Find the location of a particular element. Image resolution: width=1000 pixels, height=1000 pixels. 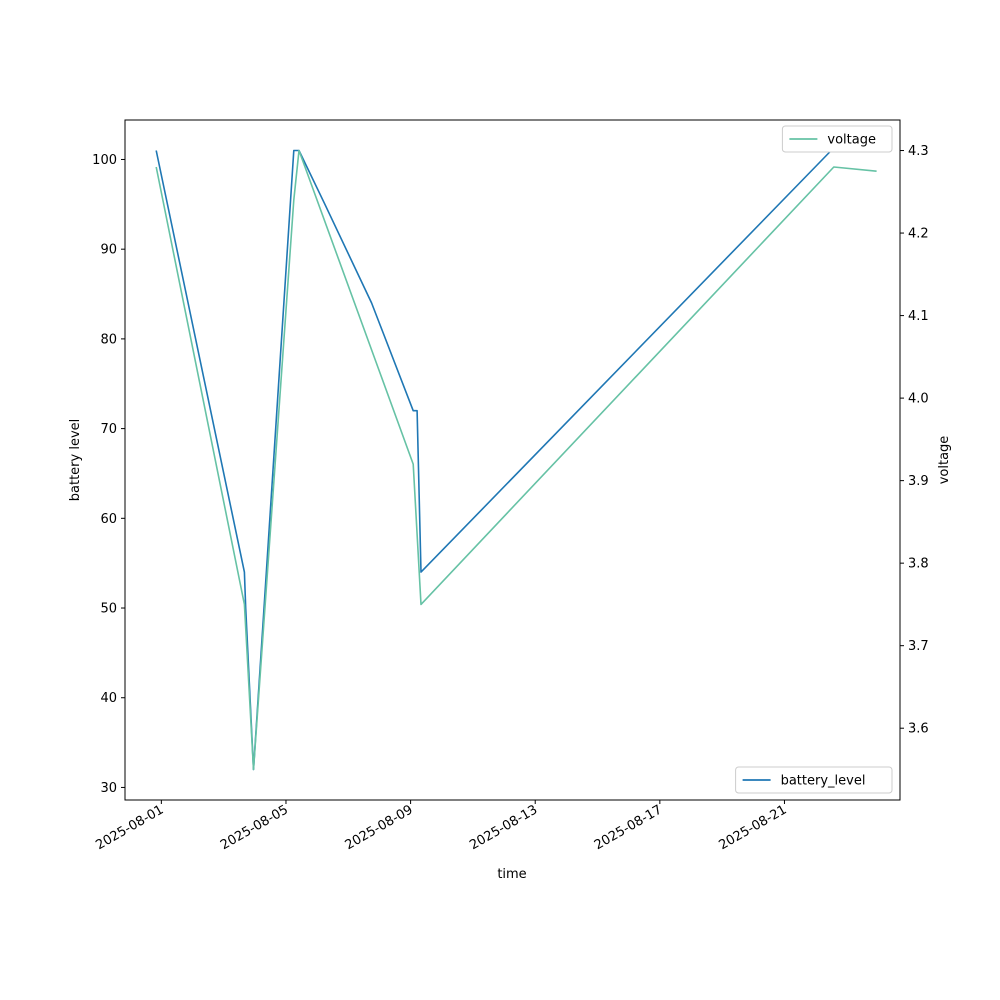

x-tick-label: 2025-08-13 is located at coordinates (503, 827).